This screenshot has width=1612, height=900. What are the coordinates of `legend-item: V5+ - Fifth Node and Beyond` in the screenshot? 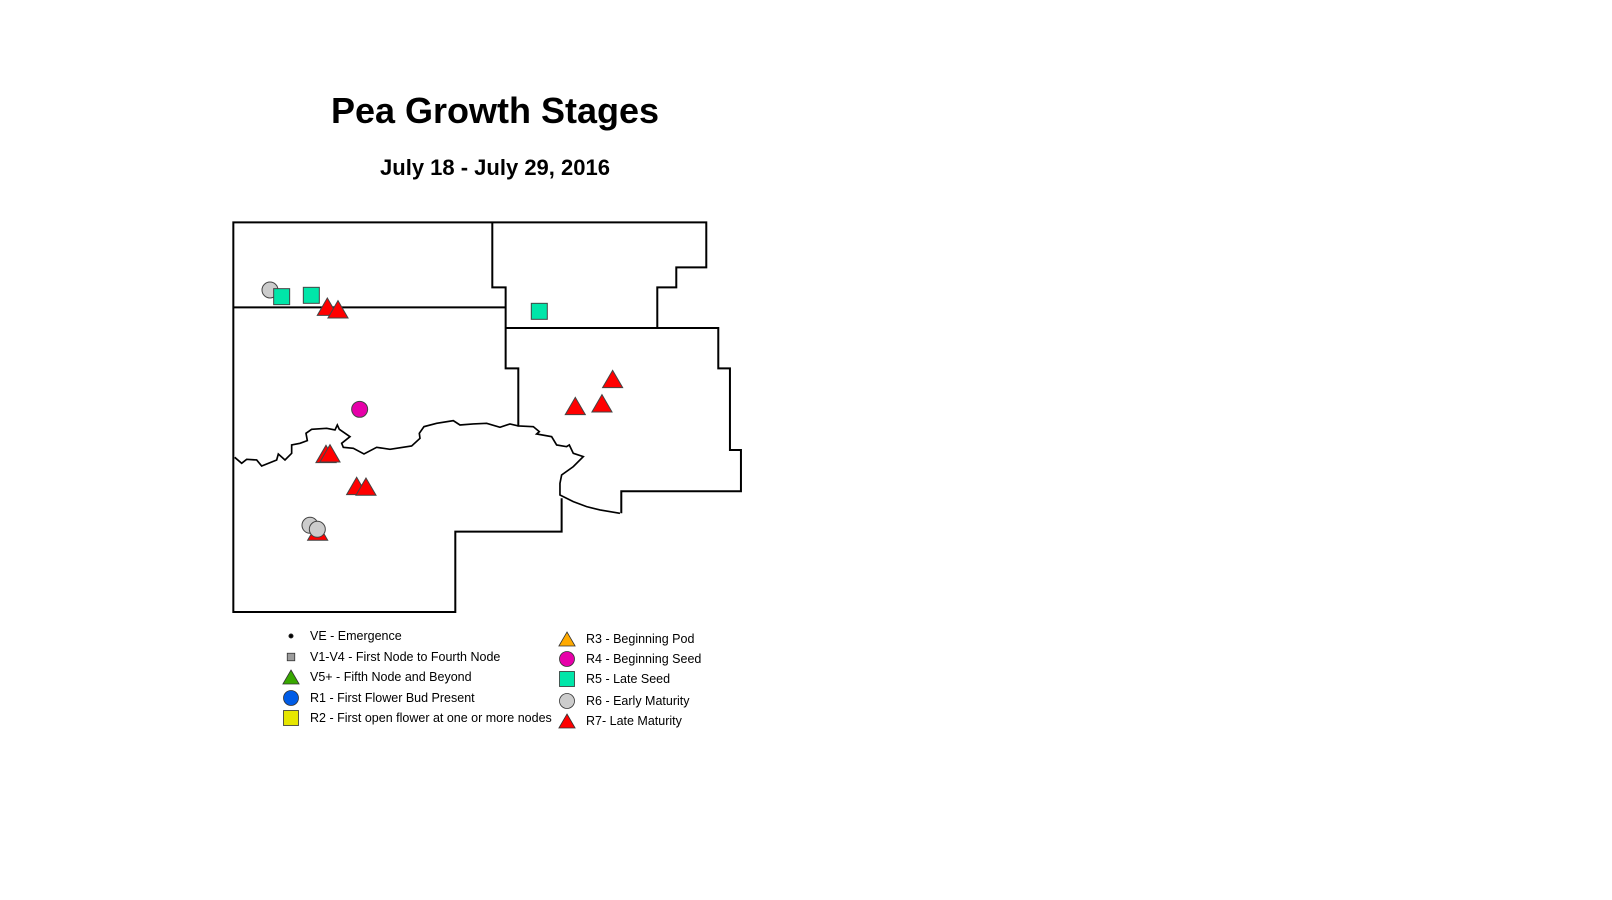 It's located at (377, 677).